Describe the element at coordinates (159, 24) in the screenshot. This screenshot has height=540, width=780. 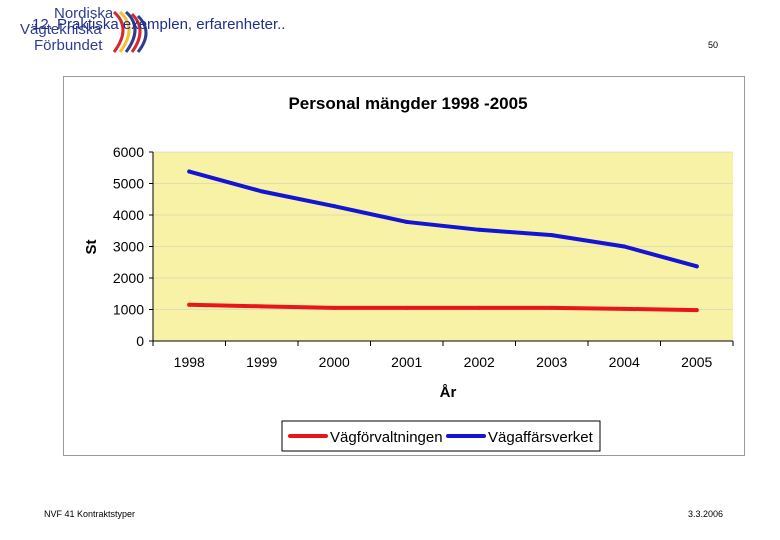
I see `slide-title: 12. Praktiska exemplen, erfarenheter..` at that location.